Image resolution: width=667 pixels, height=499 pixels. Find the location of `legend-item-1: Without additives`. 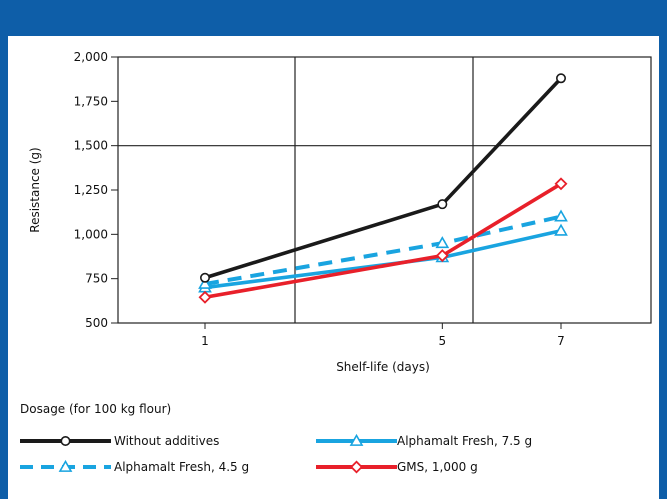

legend-item-1: Without additives is located at coordinates (119, 441).